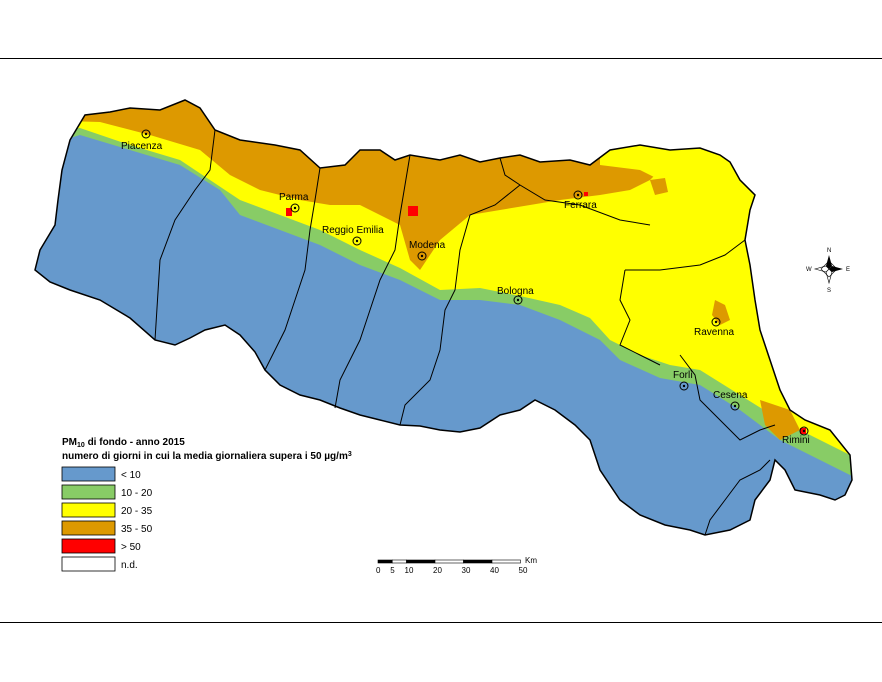  What do you see at coordinates (409, 570) in the screenshot?
I see `scale-tick-label: 10` at bounding box center [409, 570].